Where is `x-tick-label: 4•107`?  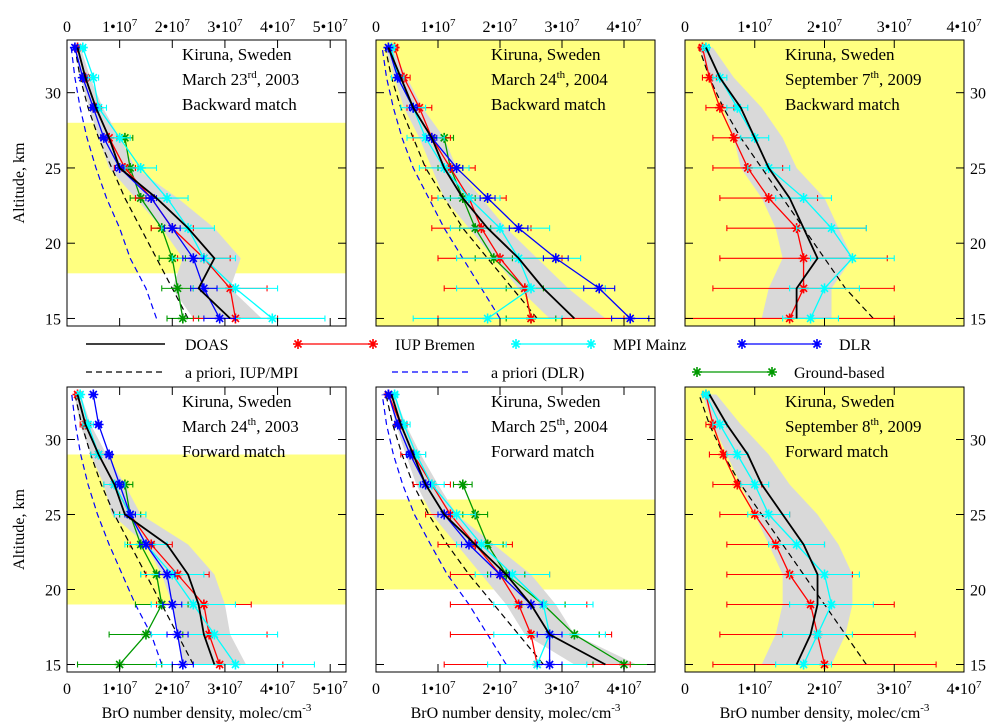 x-tick-label: 4•107 is located at coordinates (624, 26).